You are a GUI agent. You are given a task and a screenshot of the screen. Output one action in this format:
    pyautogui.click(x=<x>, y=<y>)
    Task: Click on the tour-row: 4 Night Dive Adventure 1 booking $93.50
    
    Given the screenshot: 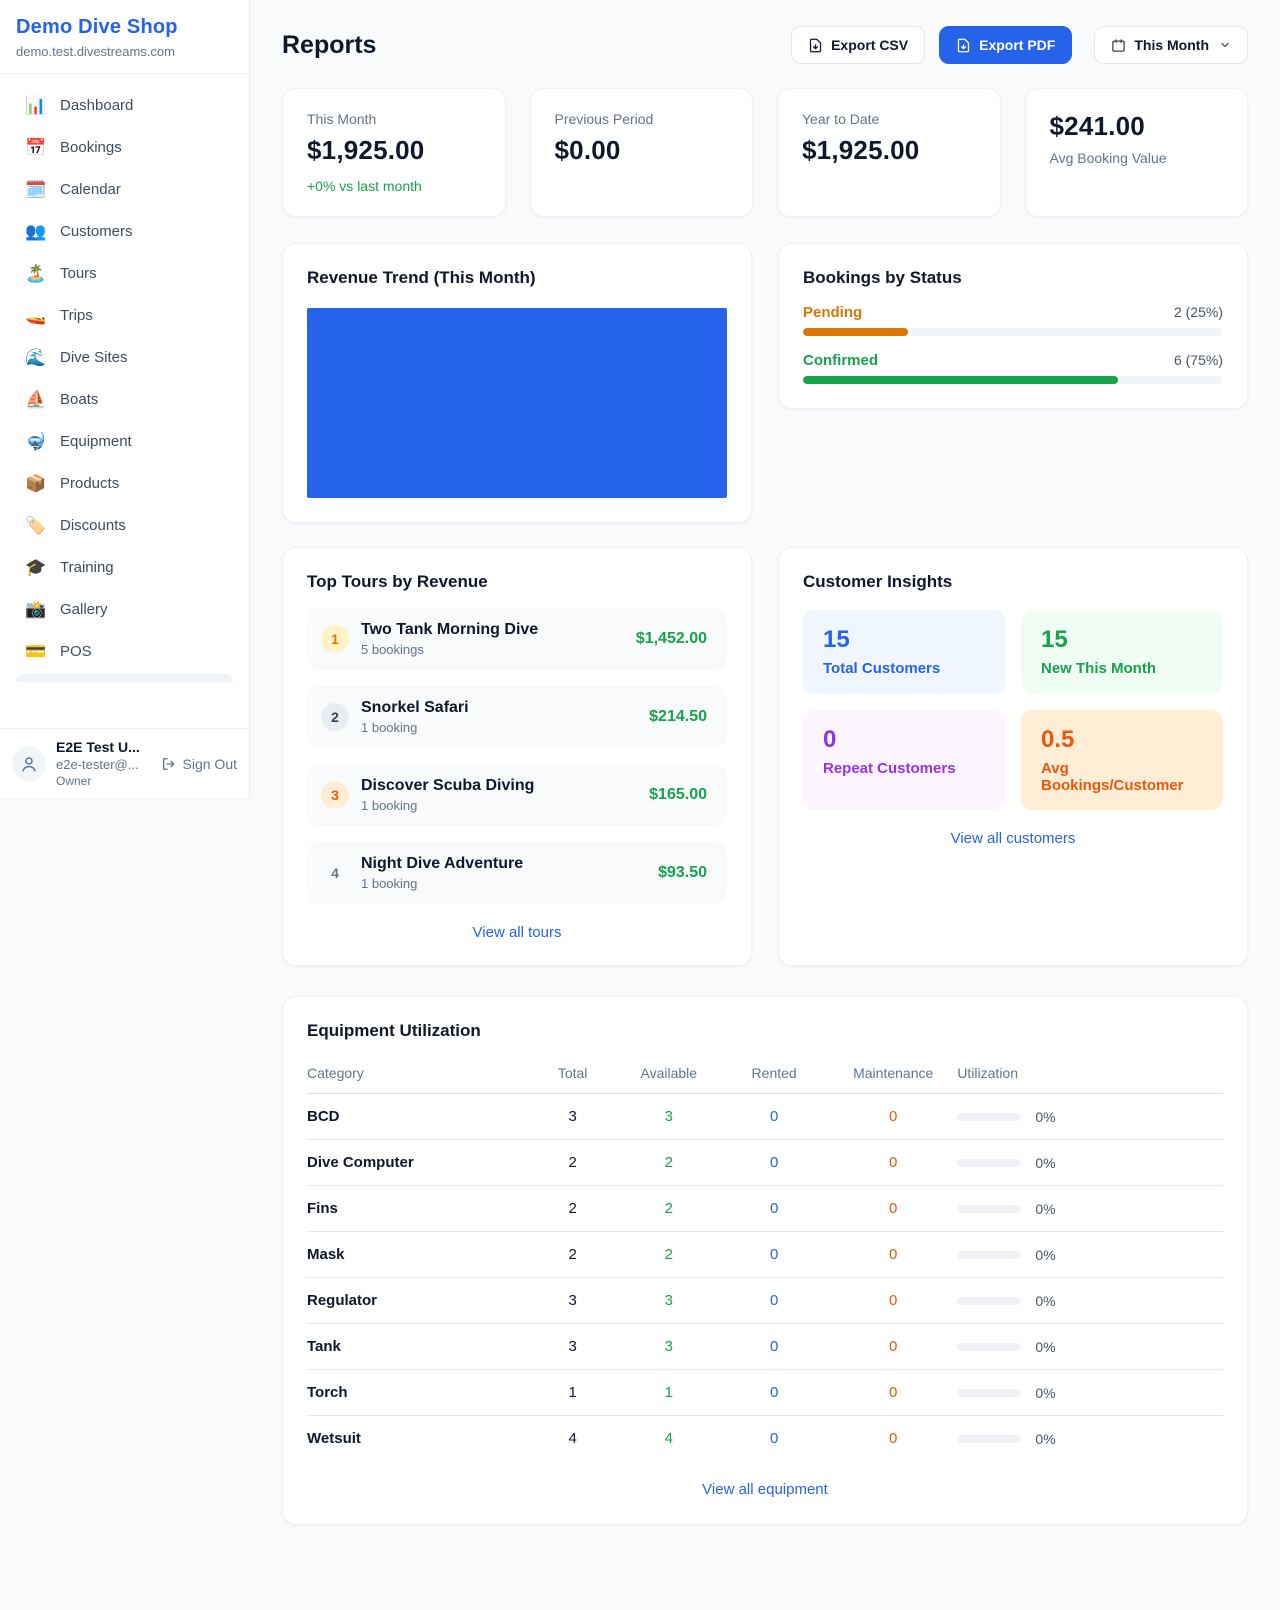 What is the action you would take?
    pyautogui.click(x=517, y=873)
    